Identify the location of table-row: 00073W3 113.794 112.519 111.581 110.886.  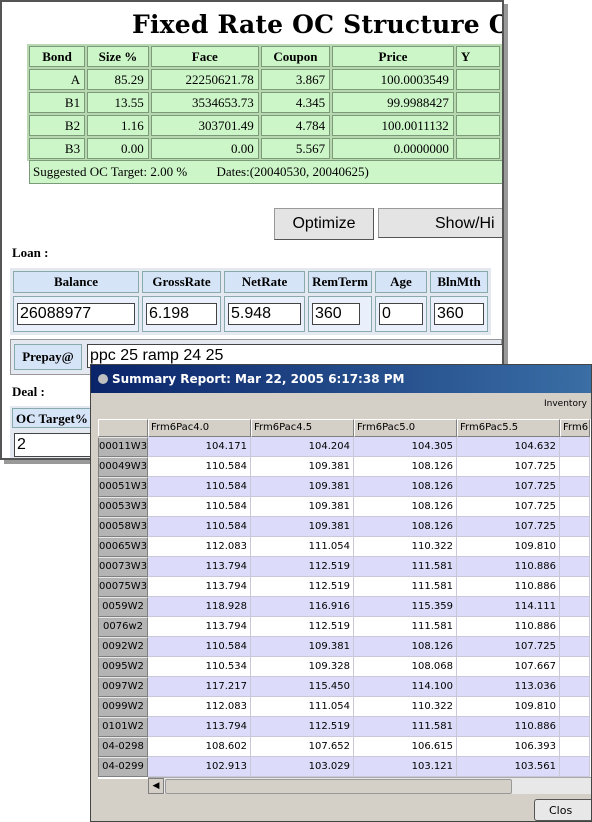
(344, 567).